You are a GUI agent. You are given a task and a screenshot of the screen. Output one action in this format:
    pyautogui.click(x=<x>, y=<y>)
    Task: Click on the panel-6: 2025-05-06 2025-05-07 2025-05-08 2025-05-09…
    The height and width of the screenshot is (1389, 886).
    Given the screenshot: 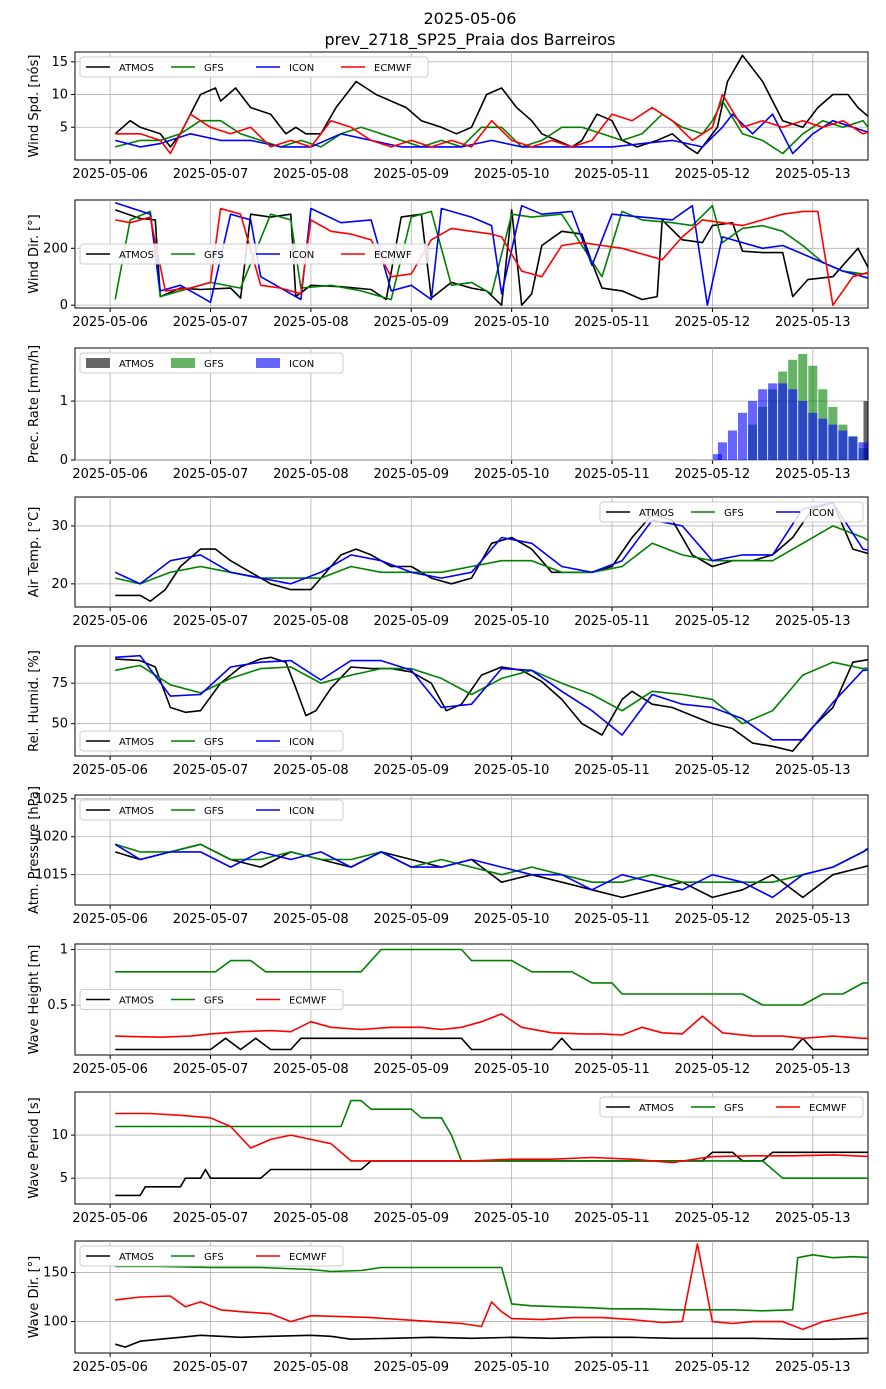 What is the action you would take?
    pyautogui.click(x=448, y=856)
    